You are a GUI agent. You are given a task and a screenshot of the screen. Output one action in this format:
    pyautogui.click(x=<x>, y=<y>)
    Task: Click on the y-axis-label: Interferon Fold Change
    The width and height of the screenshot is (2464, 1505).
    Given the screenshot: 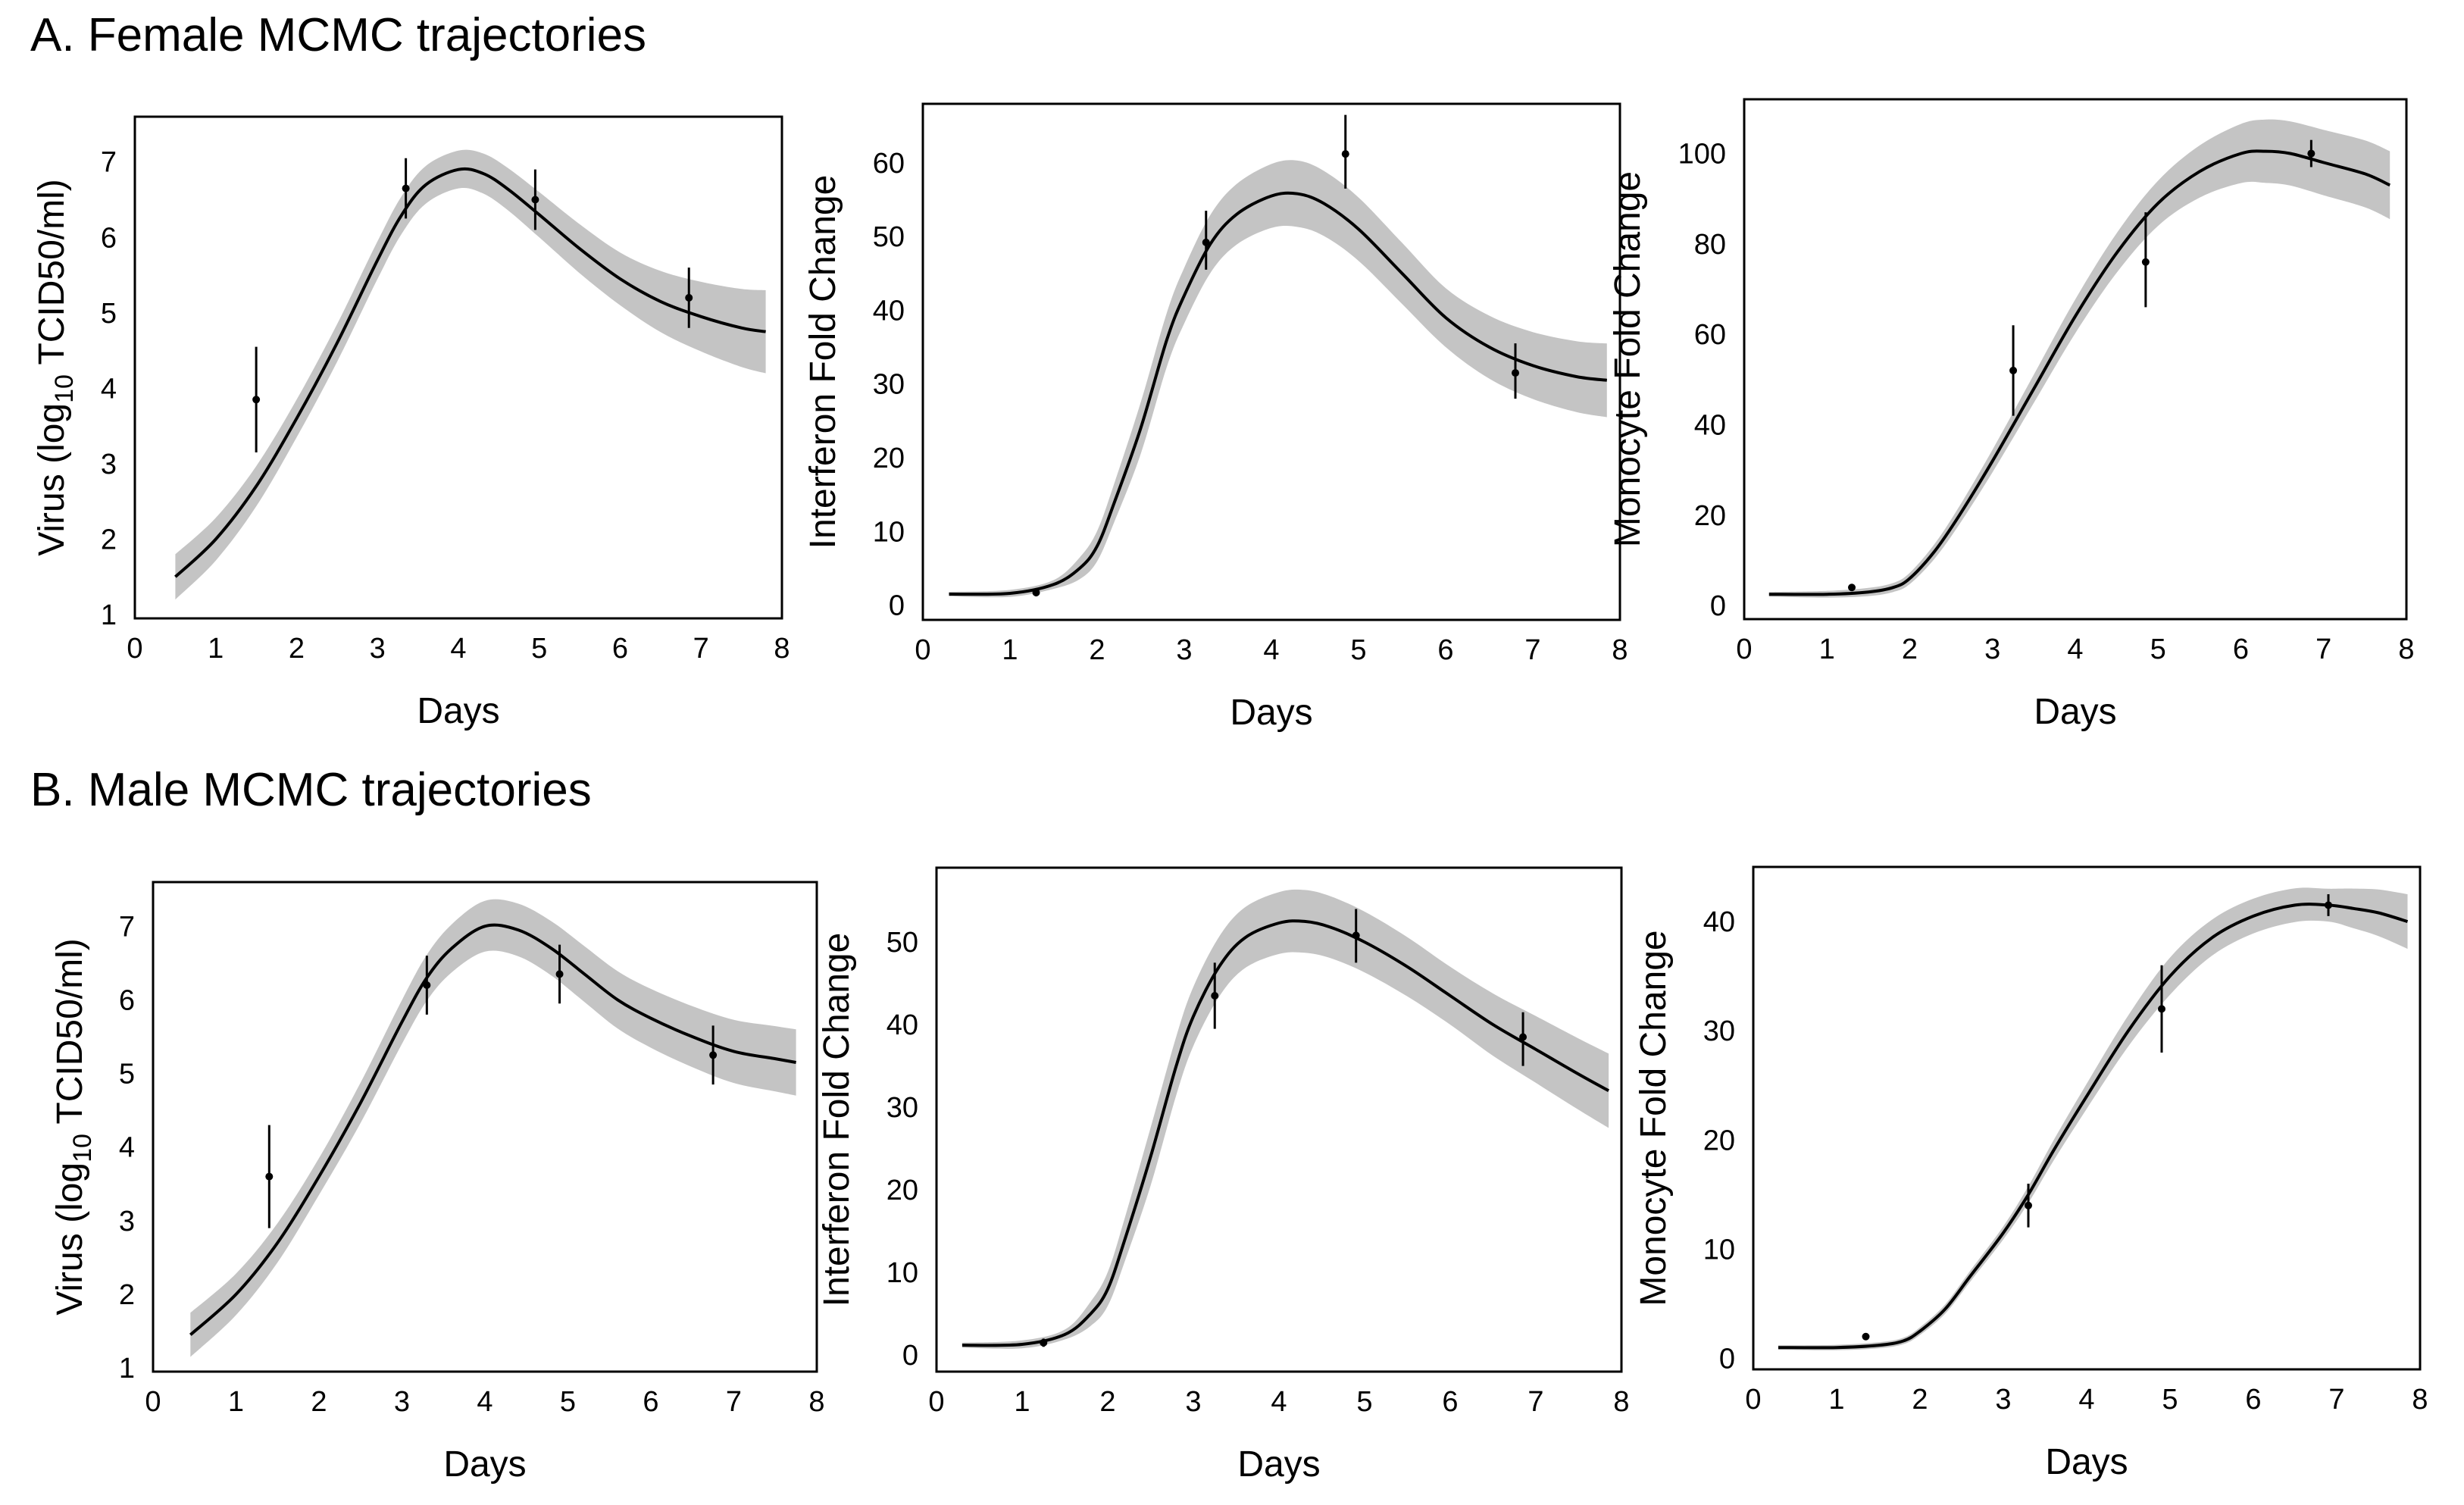 What is the action you would take?
    pyautogui.click(x=837, y=1120)
    